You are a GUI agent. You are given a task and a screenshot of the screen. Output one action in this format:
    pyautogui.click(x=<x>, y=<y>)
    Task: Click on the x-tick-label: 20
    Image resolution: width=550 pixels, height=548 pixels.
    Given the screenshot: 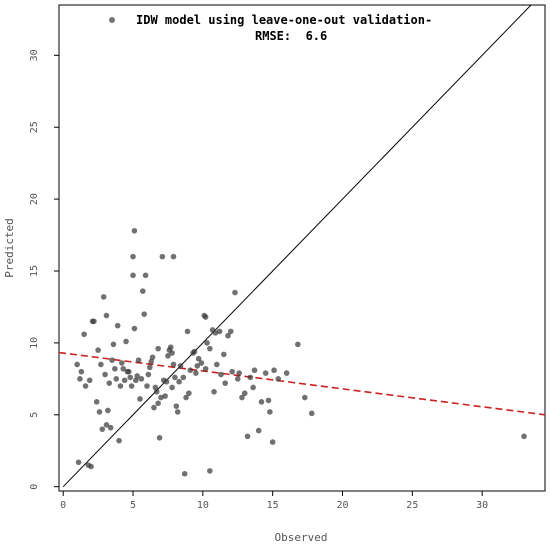 What is the action you would take?
    pyautogui.click(x=342, y=505)
    